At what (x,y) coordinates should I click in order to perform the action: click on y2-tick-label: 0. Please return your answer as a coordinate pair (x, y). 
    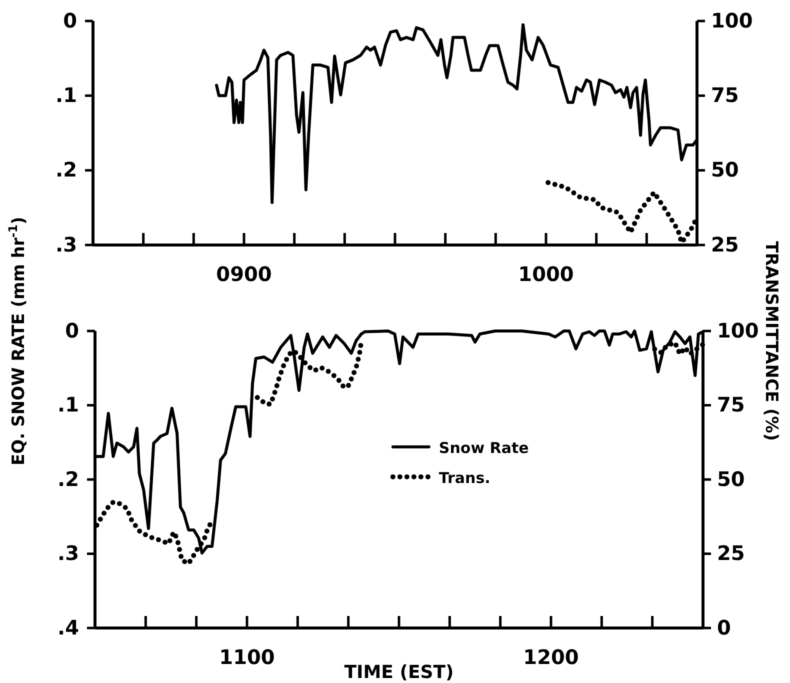
    Looking at the image, I should click on (724, 627).